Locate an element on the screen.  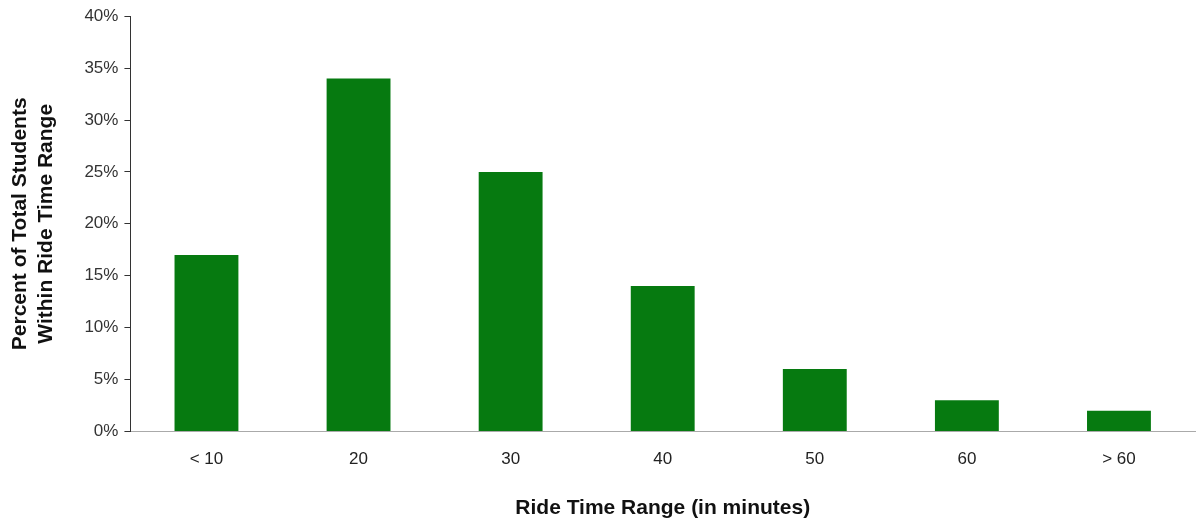
y-tick-label: 35% is located at coordinates (101, 67).